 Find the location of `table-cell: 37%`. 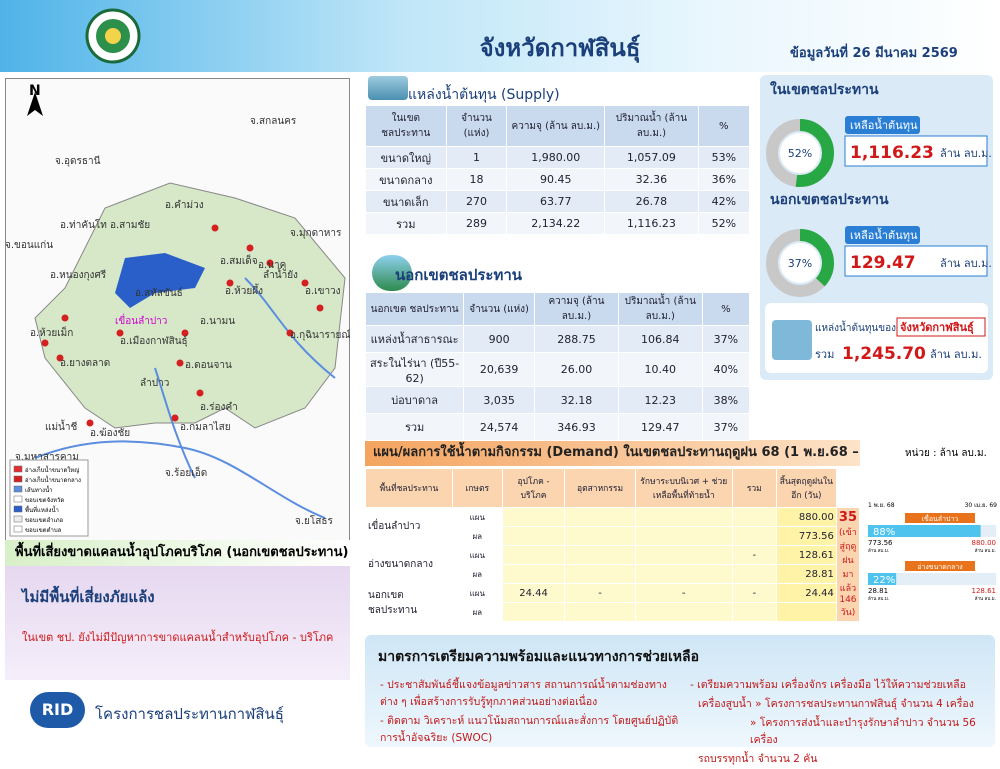

table-cell: 37% is located at coordinates (726, 339).